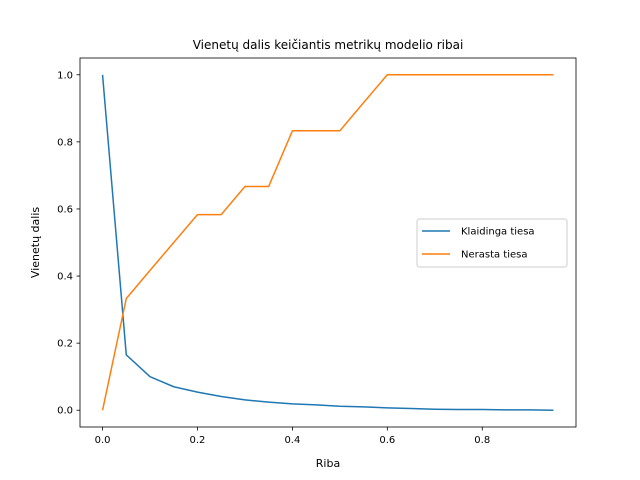  Describe the element at coordinates (494, 255) in the screenshot. I see `legend-entry: Nerasta tiesa` at that location.